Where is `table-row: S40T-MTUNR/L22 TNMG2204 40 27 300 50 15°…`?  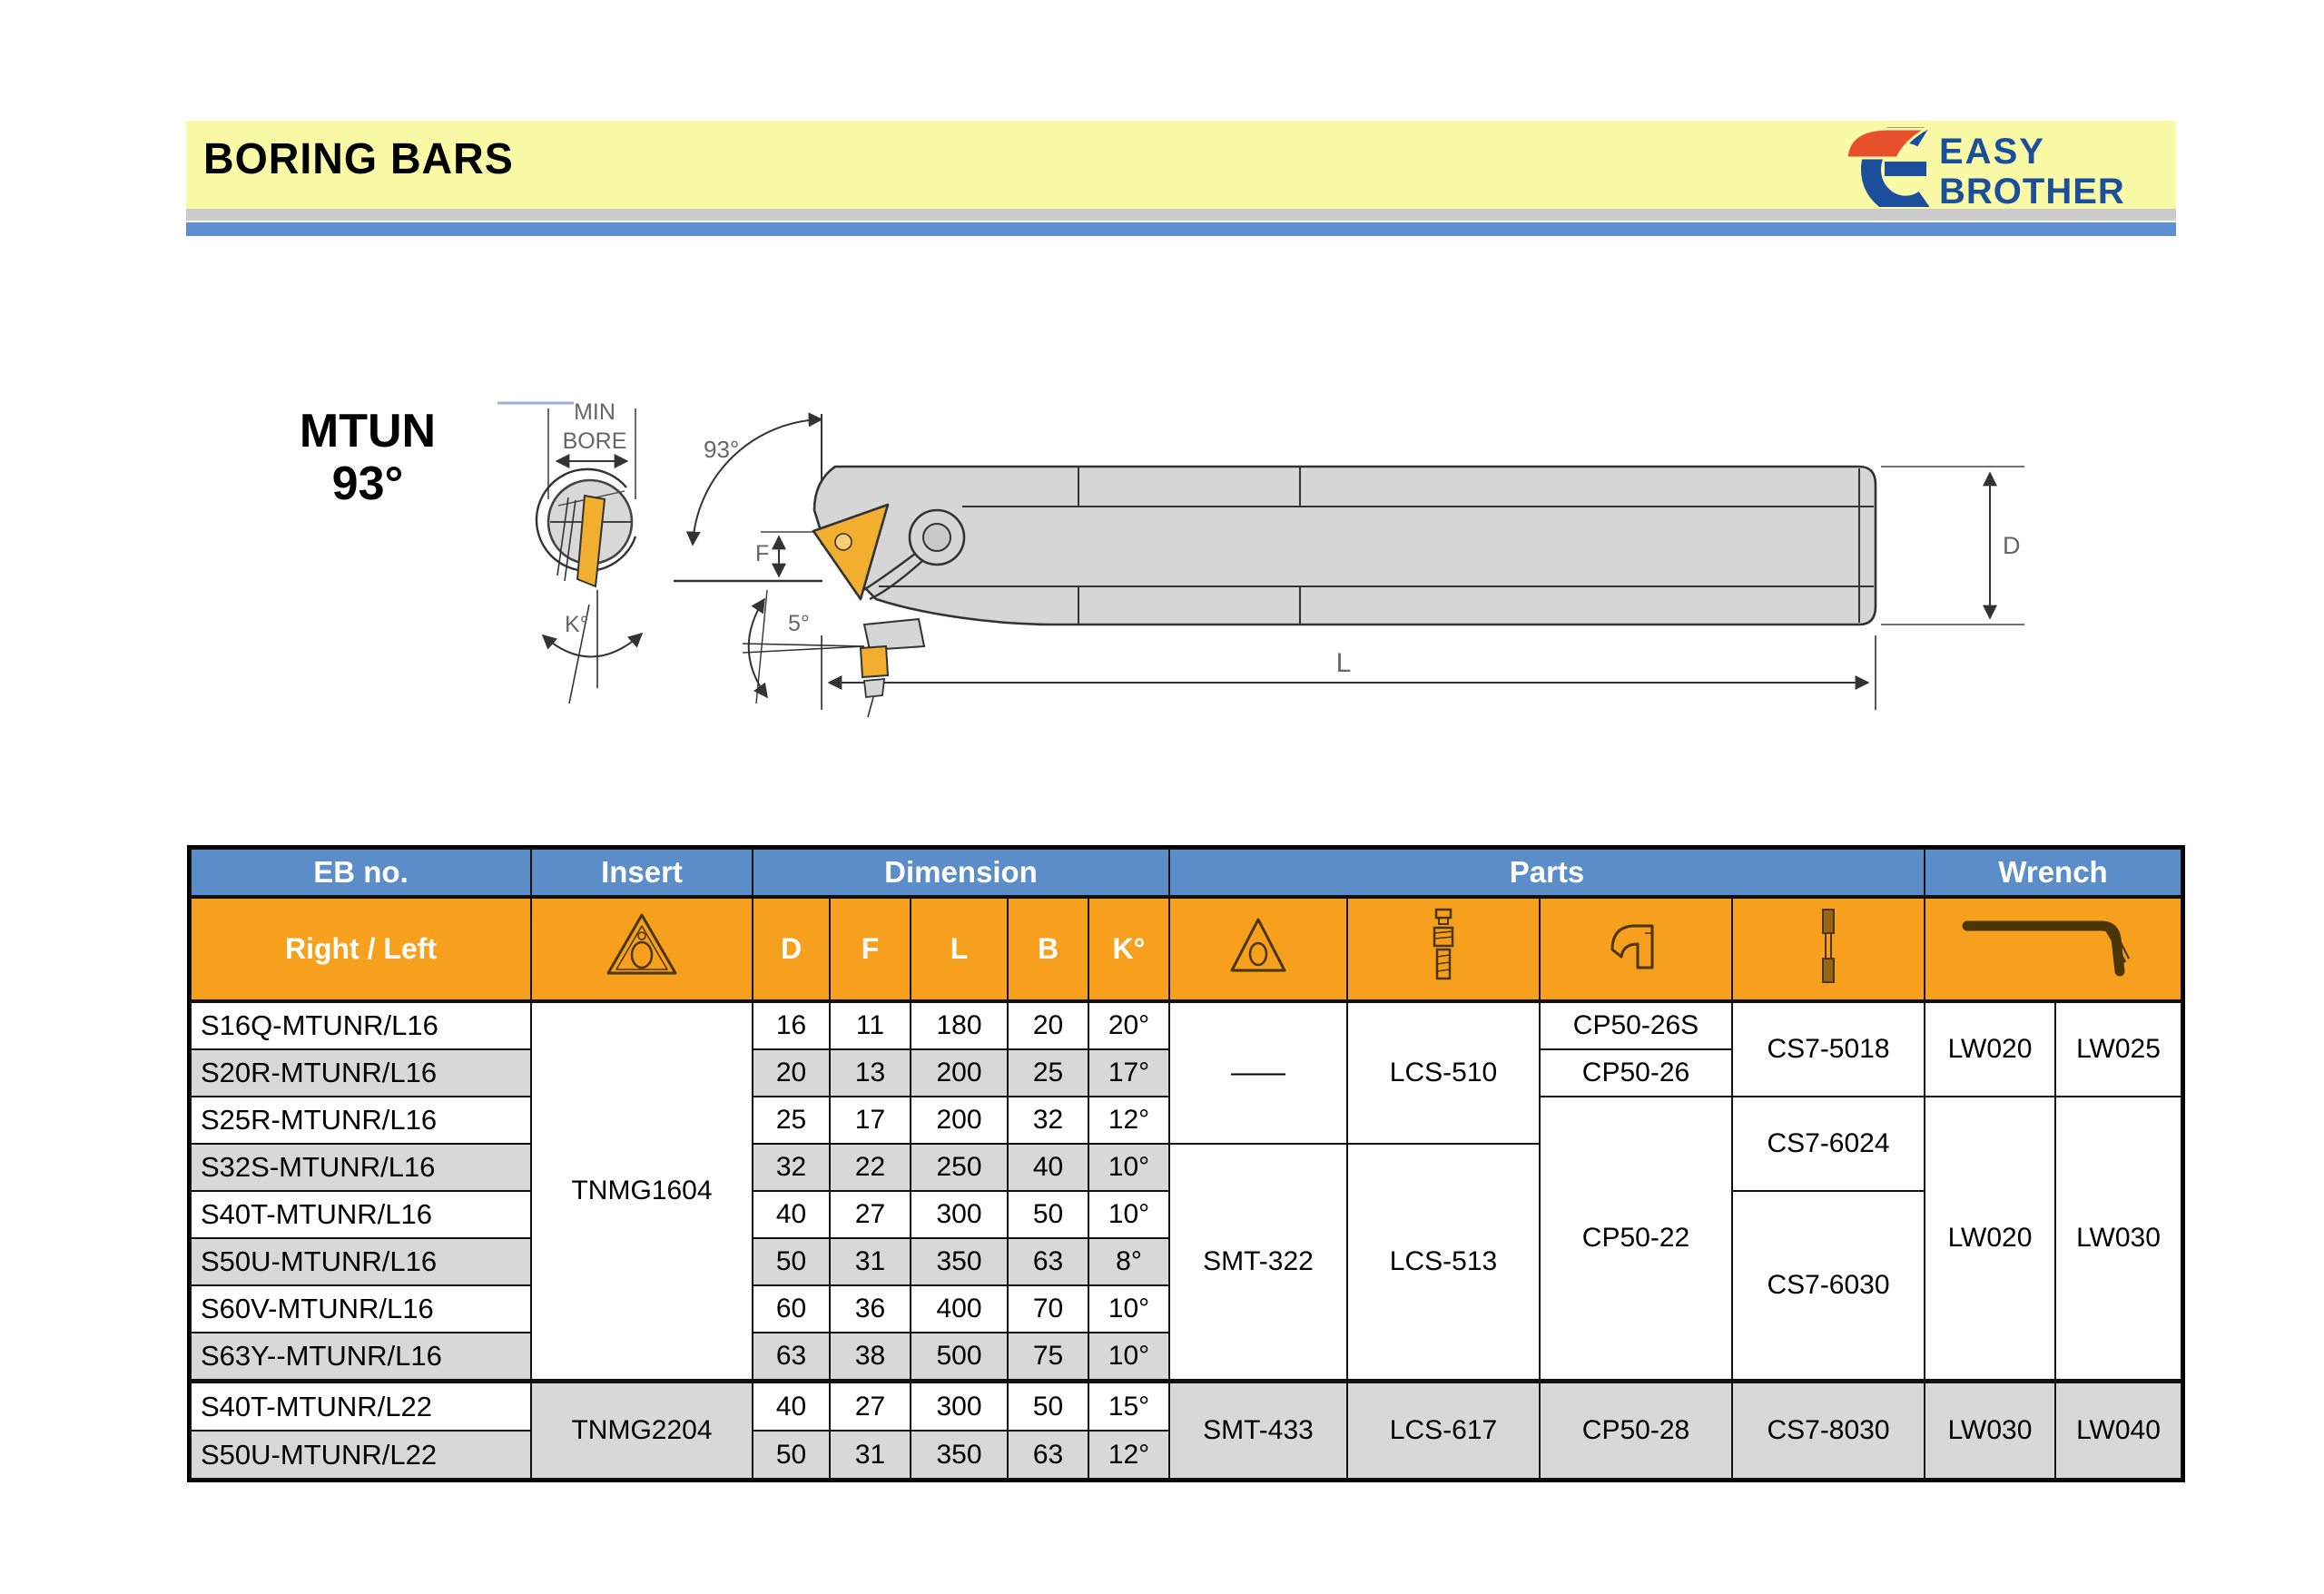 table-row: S40T-MTUNR/L22 TNMG2204 40 27 300 50 15°… is located at coordinates (1186, 1430).